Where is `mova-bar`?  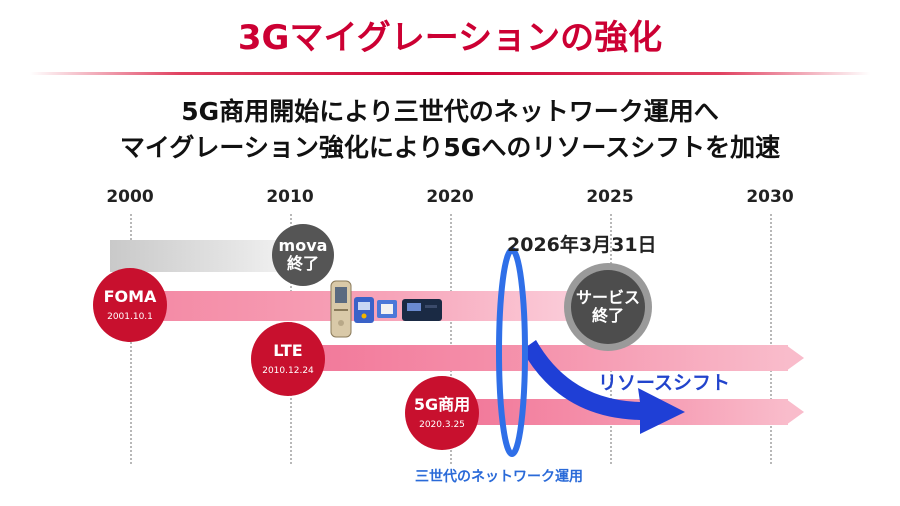 mova-bar is located at coordinates (206, 256).